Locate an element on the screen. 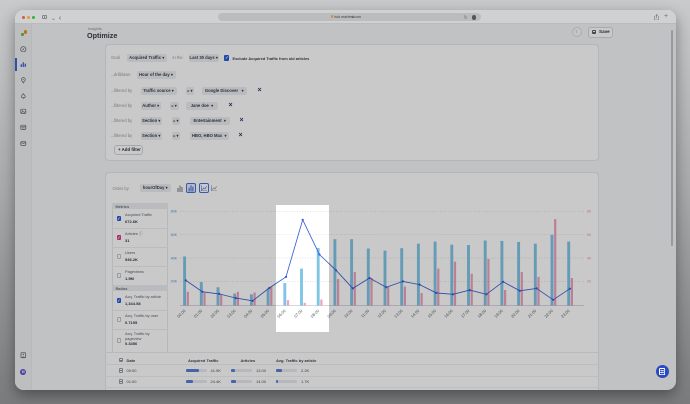 The width and height of the screenshot is (690, 404). svg-text: 20 is located at coordinates (589, 282).